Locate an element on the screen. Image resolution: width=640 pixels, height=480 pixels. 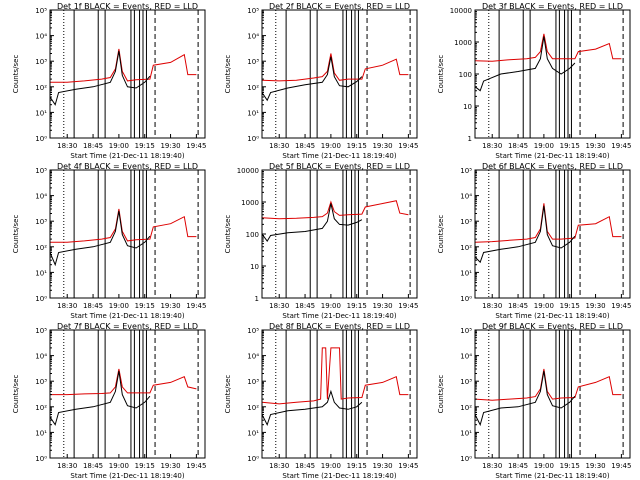
y-tick-label: 10000 is located at coordinates (248, 171).